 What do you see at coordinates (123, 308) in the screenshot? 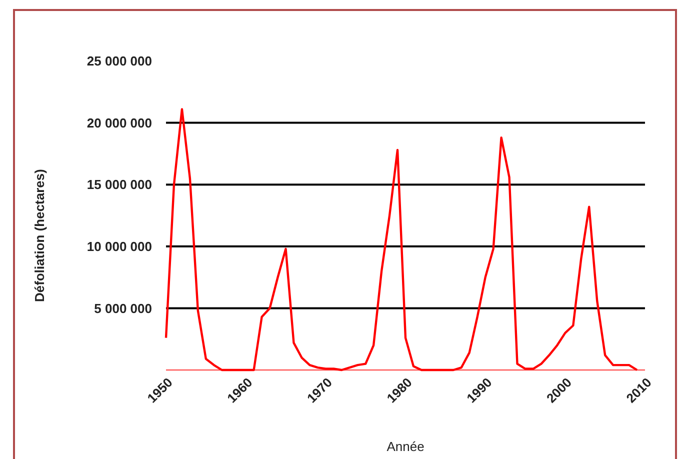
I see `y-tick-label: 5 000 000` at bounding box center [123, 308].